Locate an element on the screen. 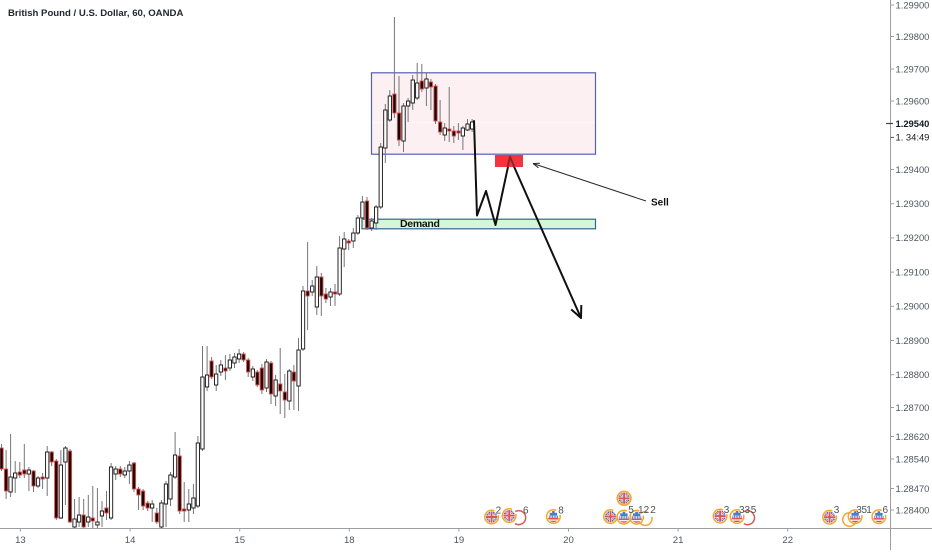 This screenshot has width=932, height=555. svg-text: 1.29000 is located at coordinates (913, 306).